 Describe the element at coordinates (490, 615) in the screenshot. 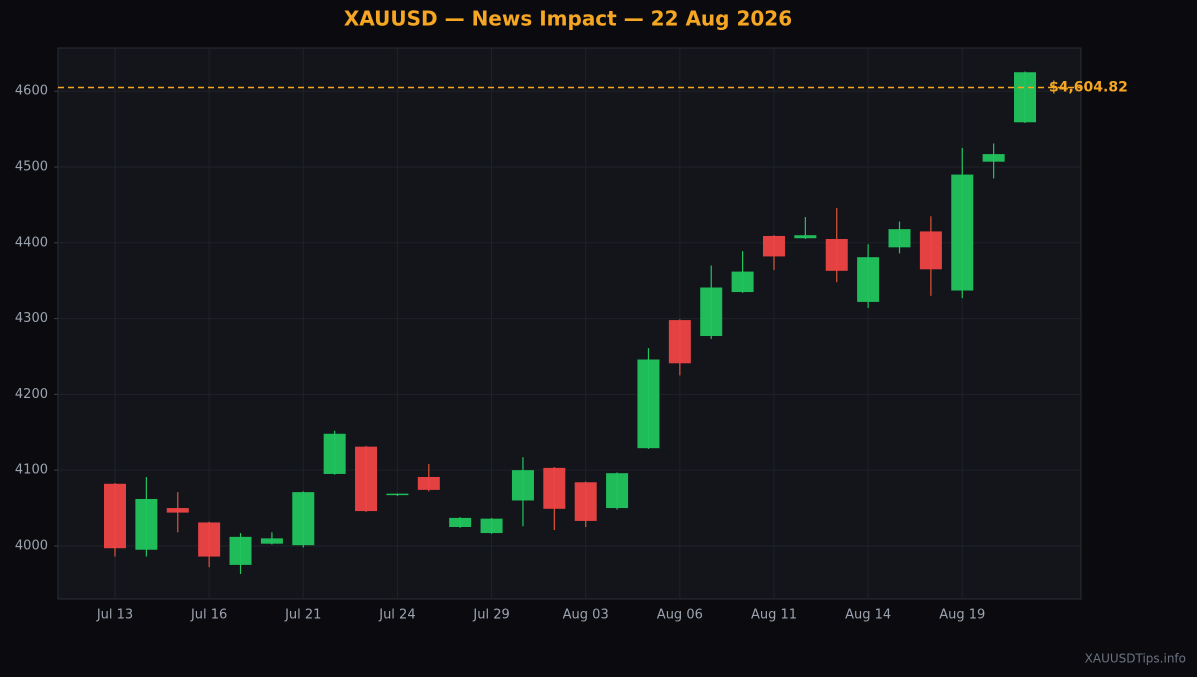

I see `x-tick-label: Jul 29` at that location.